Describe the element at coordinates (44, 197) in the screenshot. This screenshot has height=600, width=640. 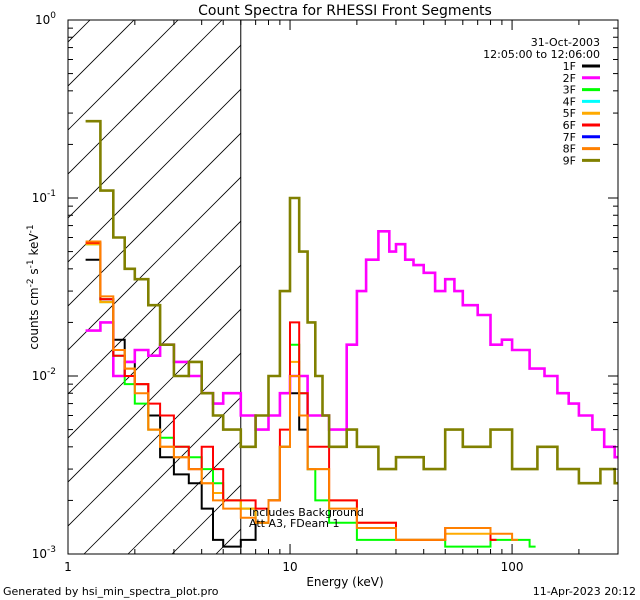
I see `y-tick-label: 10⁻¹` at that location.